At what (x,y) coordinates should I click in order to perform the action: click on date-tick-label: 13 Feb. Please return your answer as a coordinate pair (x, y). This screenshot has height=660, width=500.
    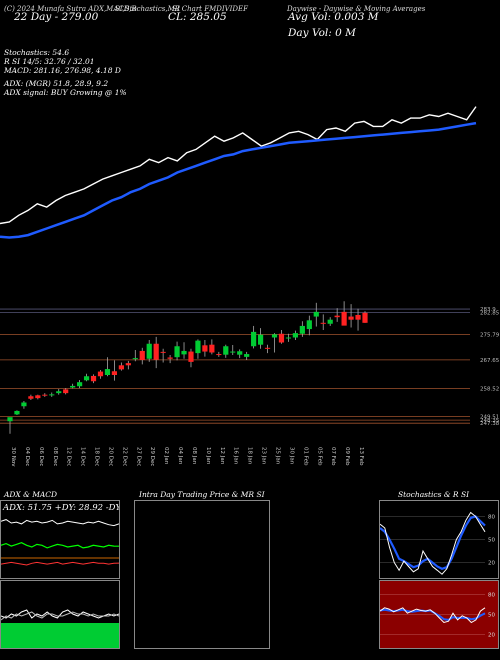
    Looking at the image, I should click on (361, 456).